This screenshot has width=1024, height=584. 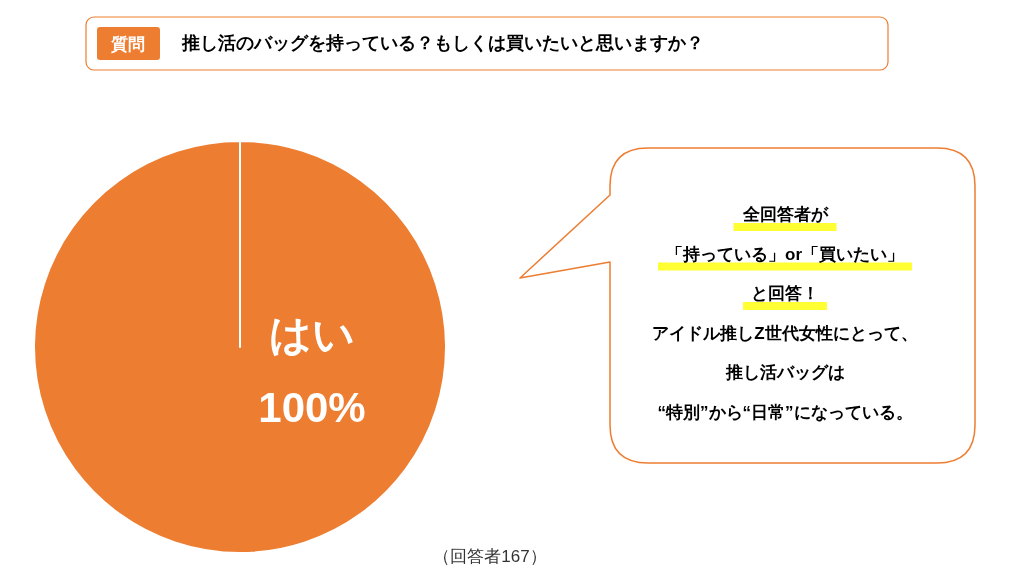 I want to click on chart-title: 推し活のバッグを持っている？もしくは買いたいと思いますか？, so click(x=442, y=43).